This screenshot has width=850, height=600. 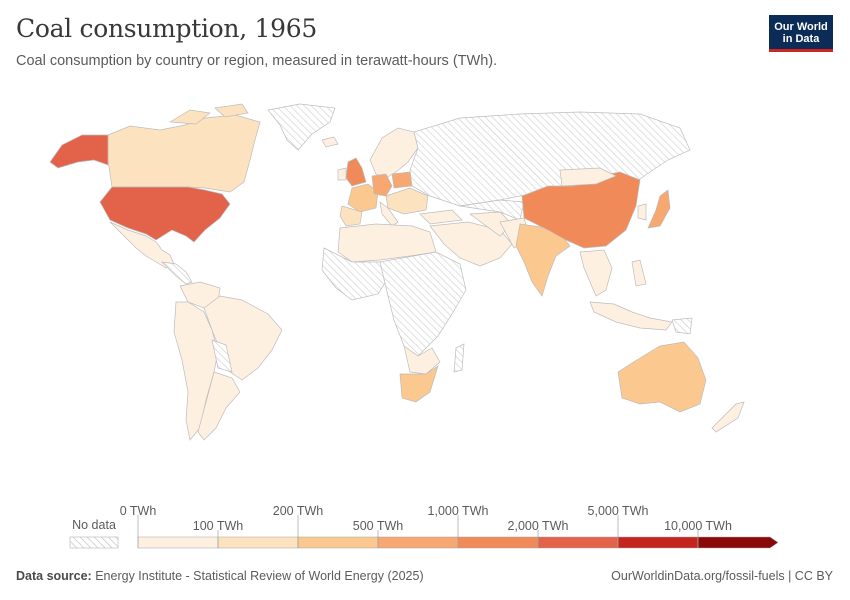 I want to click on region-south-africa, so click(x=419, y=384).